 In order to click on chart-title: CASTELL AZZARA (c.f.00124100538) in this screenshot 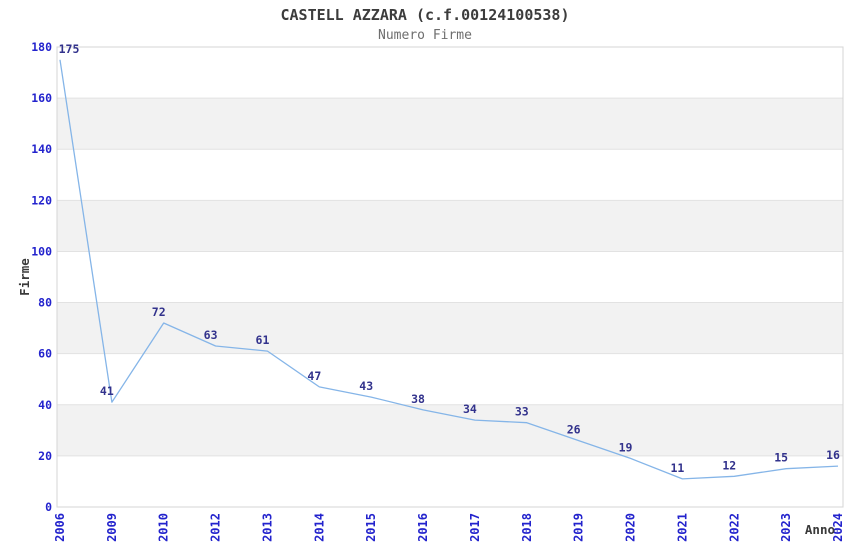, I will do `click(425, 15)`.